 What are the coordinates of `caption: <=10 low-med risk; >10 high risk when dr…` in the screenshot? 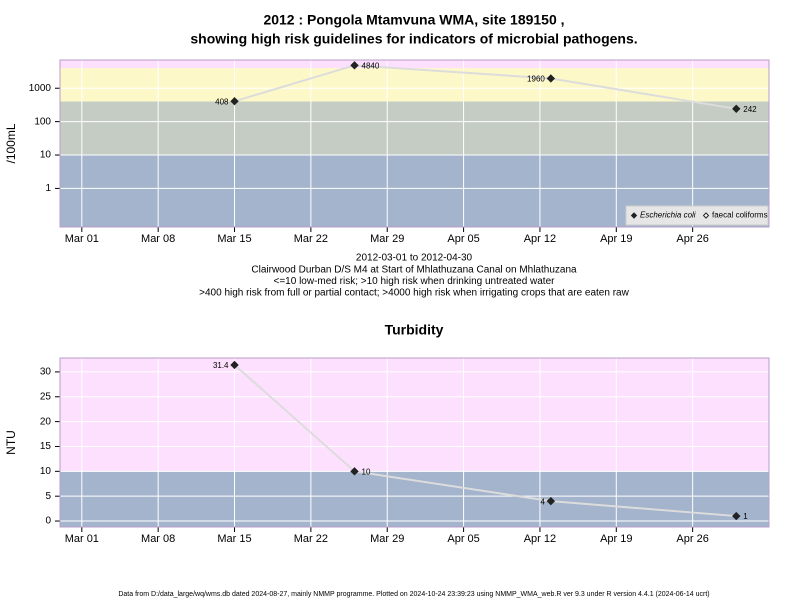 It's located at (415, 281).